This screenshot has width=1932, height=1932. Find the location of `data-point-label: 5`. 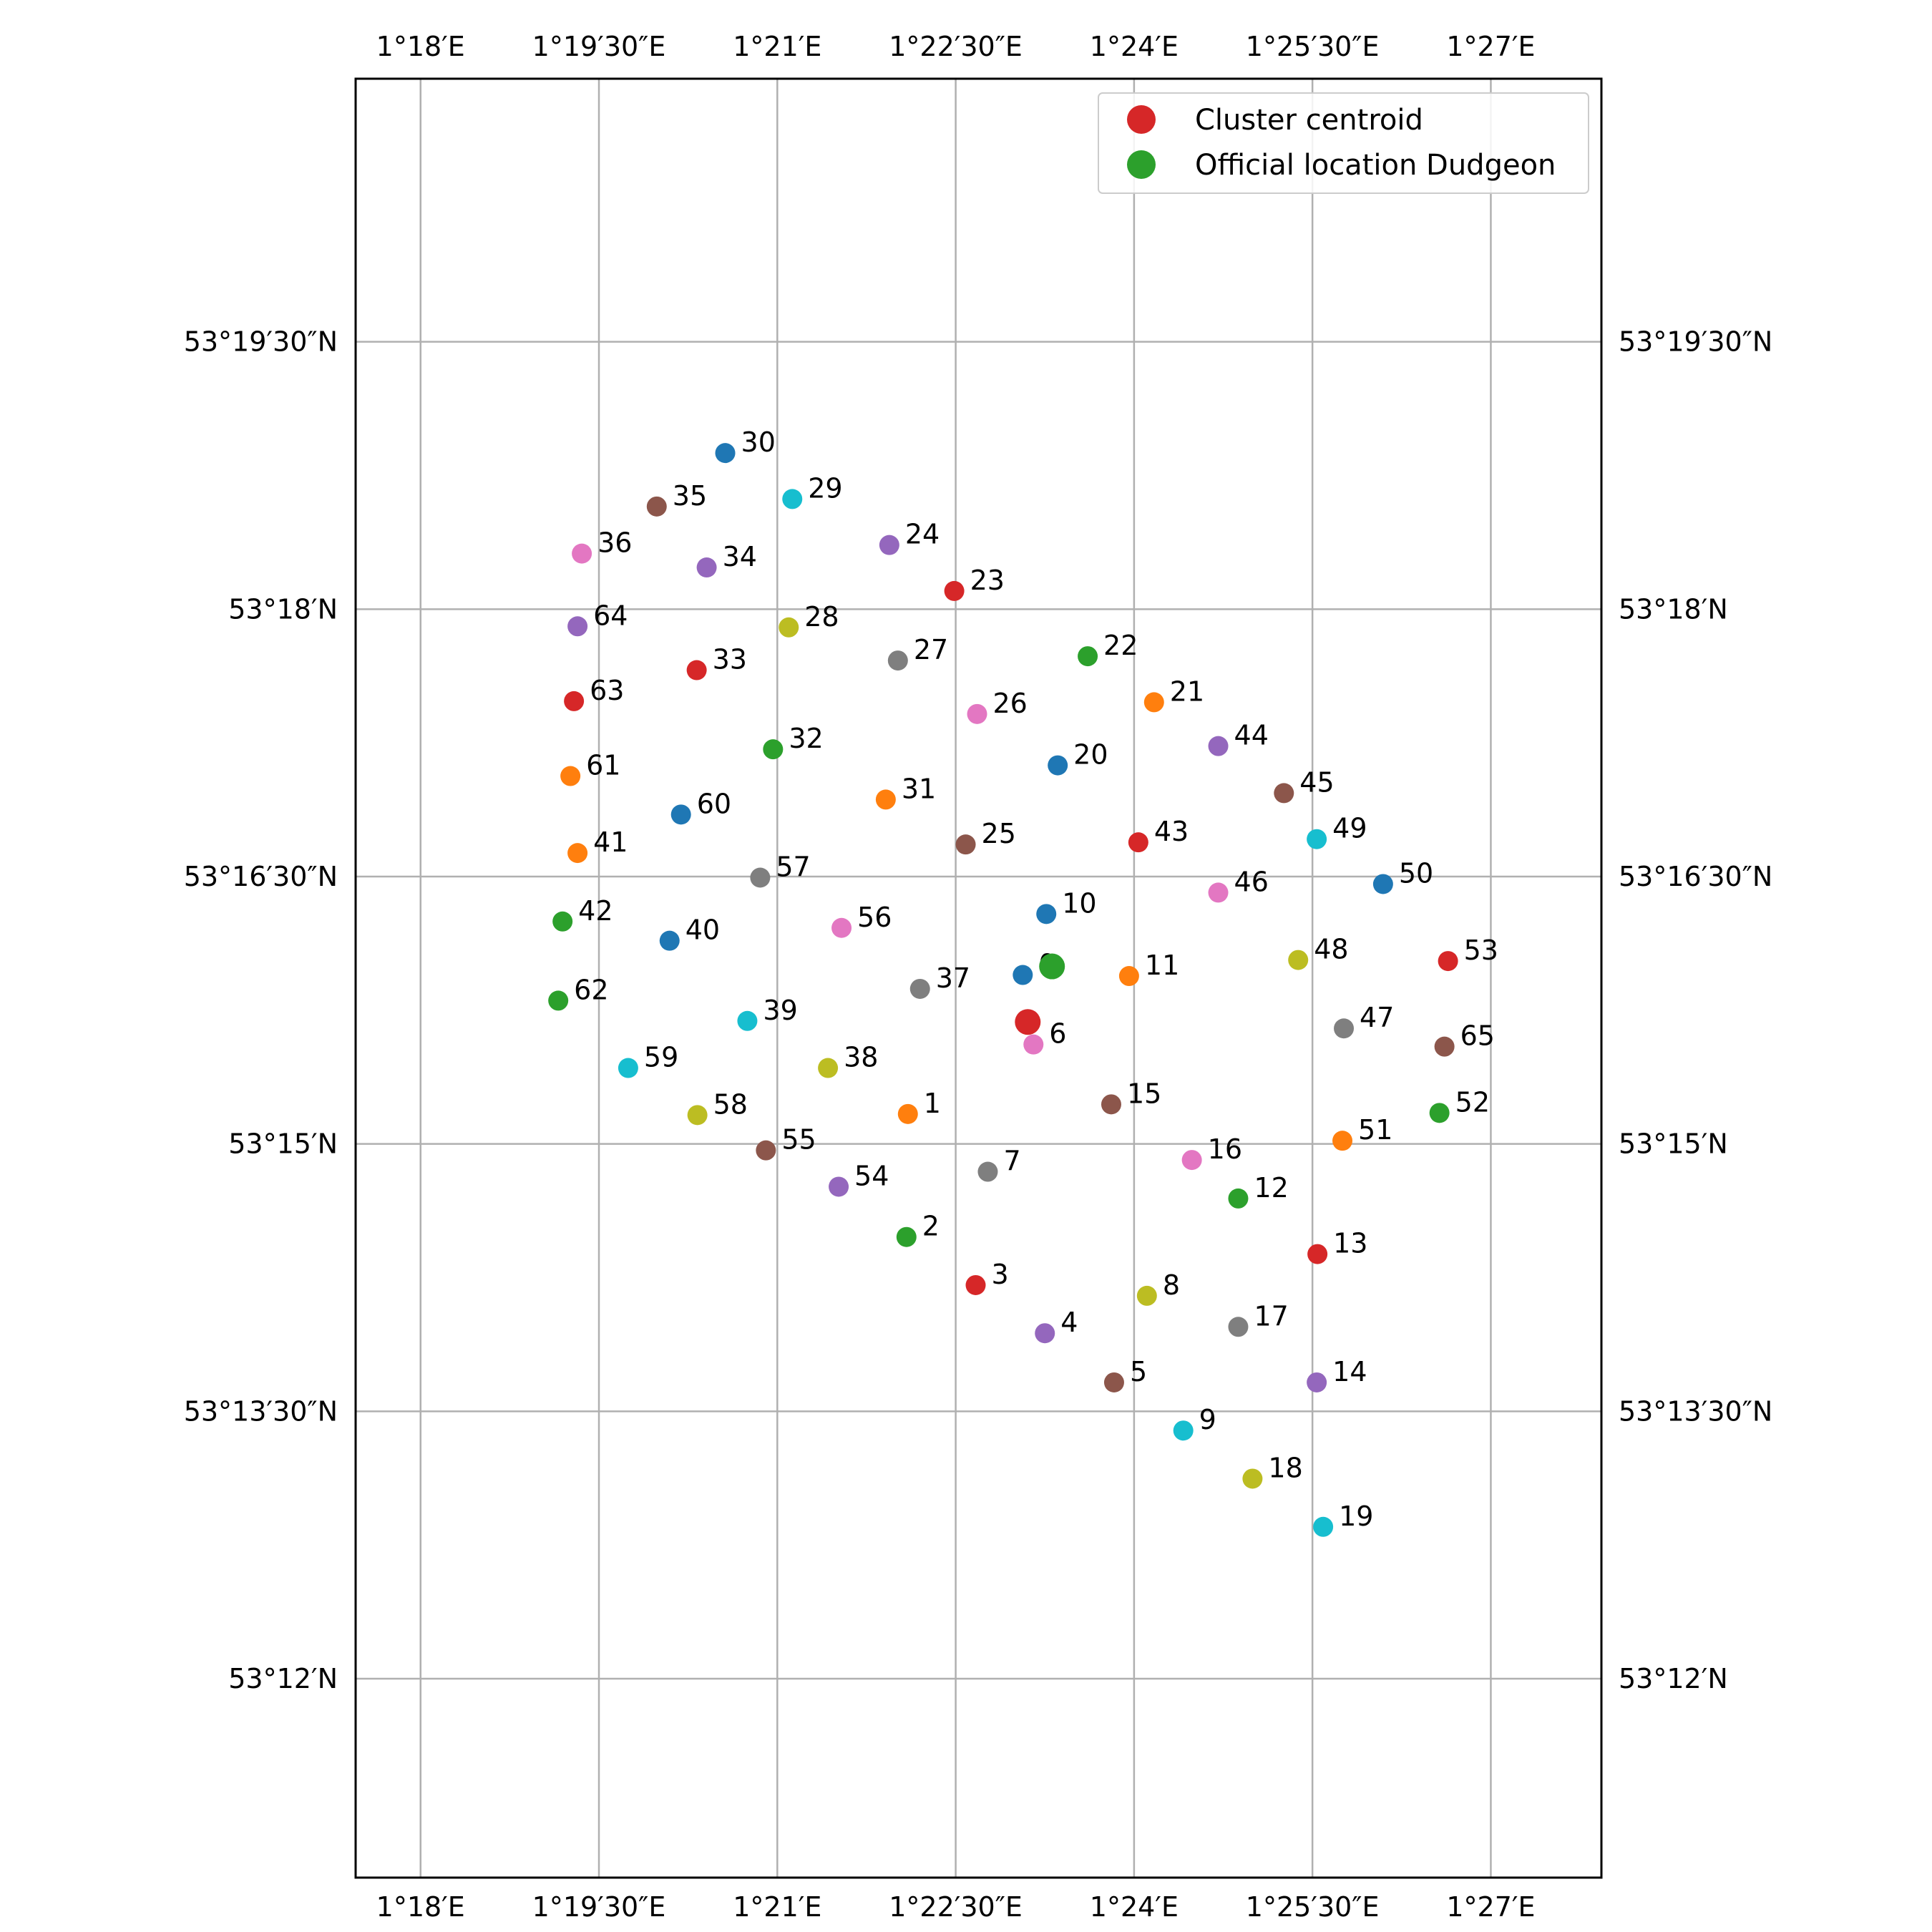

data-point-label: 5 is located at coordinates (1138, 1371).